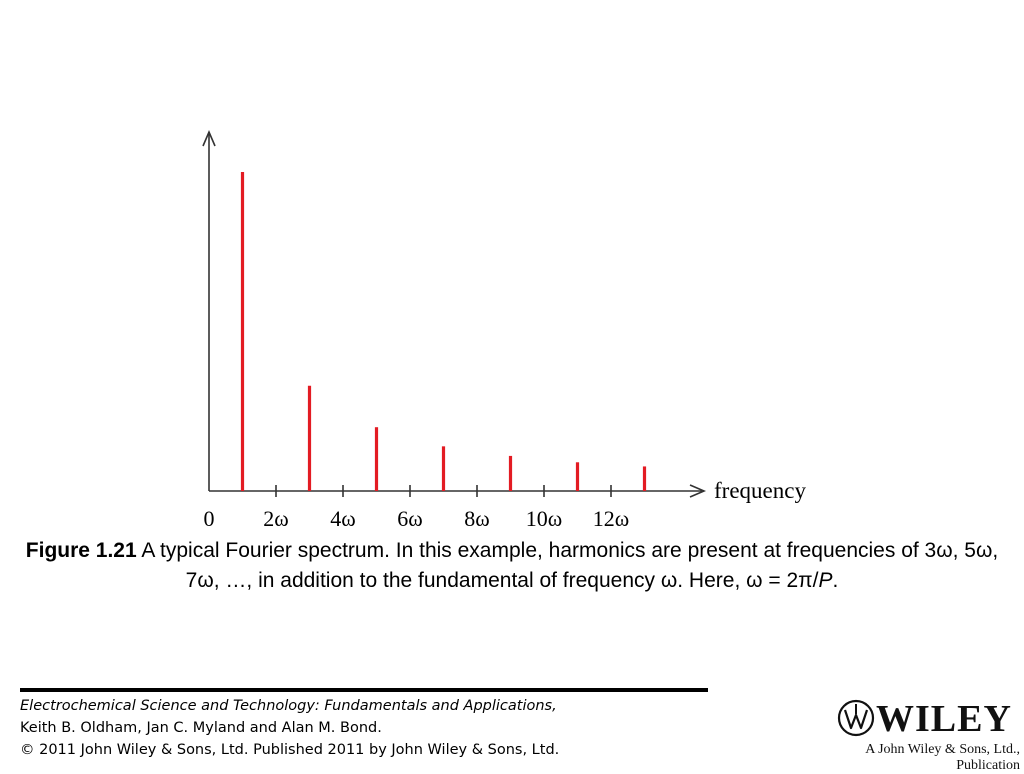 This screenshot has height=774, width=1024. I want to click on publisher-tagline: A John Wiley & Sons, Ltd., Publication, so click(942, 757).